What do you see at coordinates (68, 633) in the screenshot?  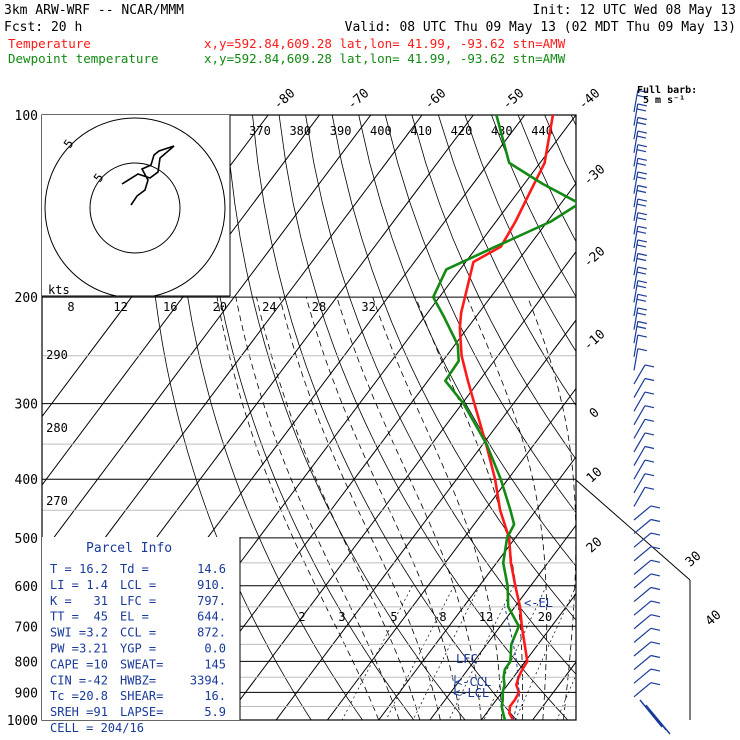 I see `parcel-label: SWI =` at bounding box center [68, 633].